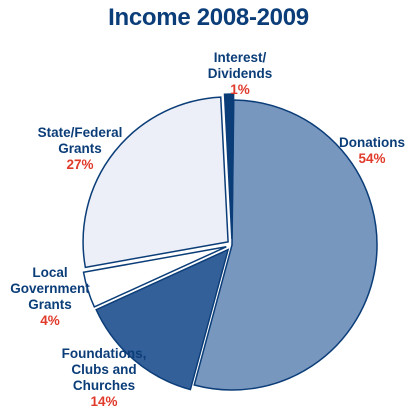 This screenshot has height=413, width=417. I want to click on slice-label-line: Dividends, so click(240, 73).